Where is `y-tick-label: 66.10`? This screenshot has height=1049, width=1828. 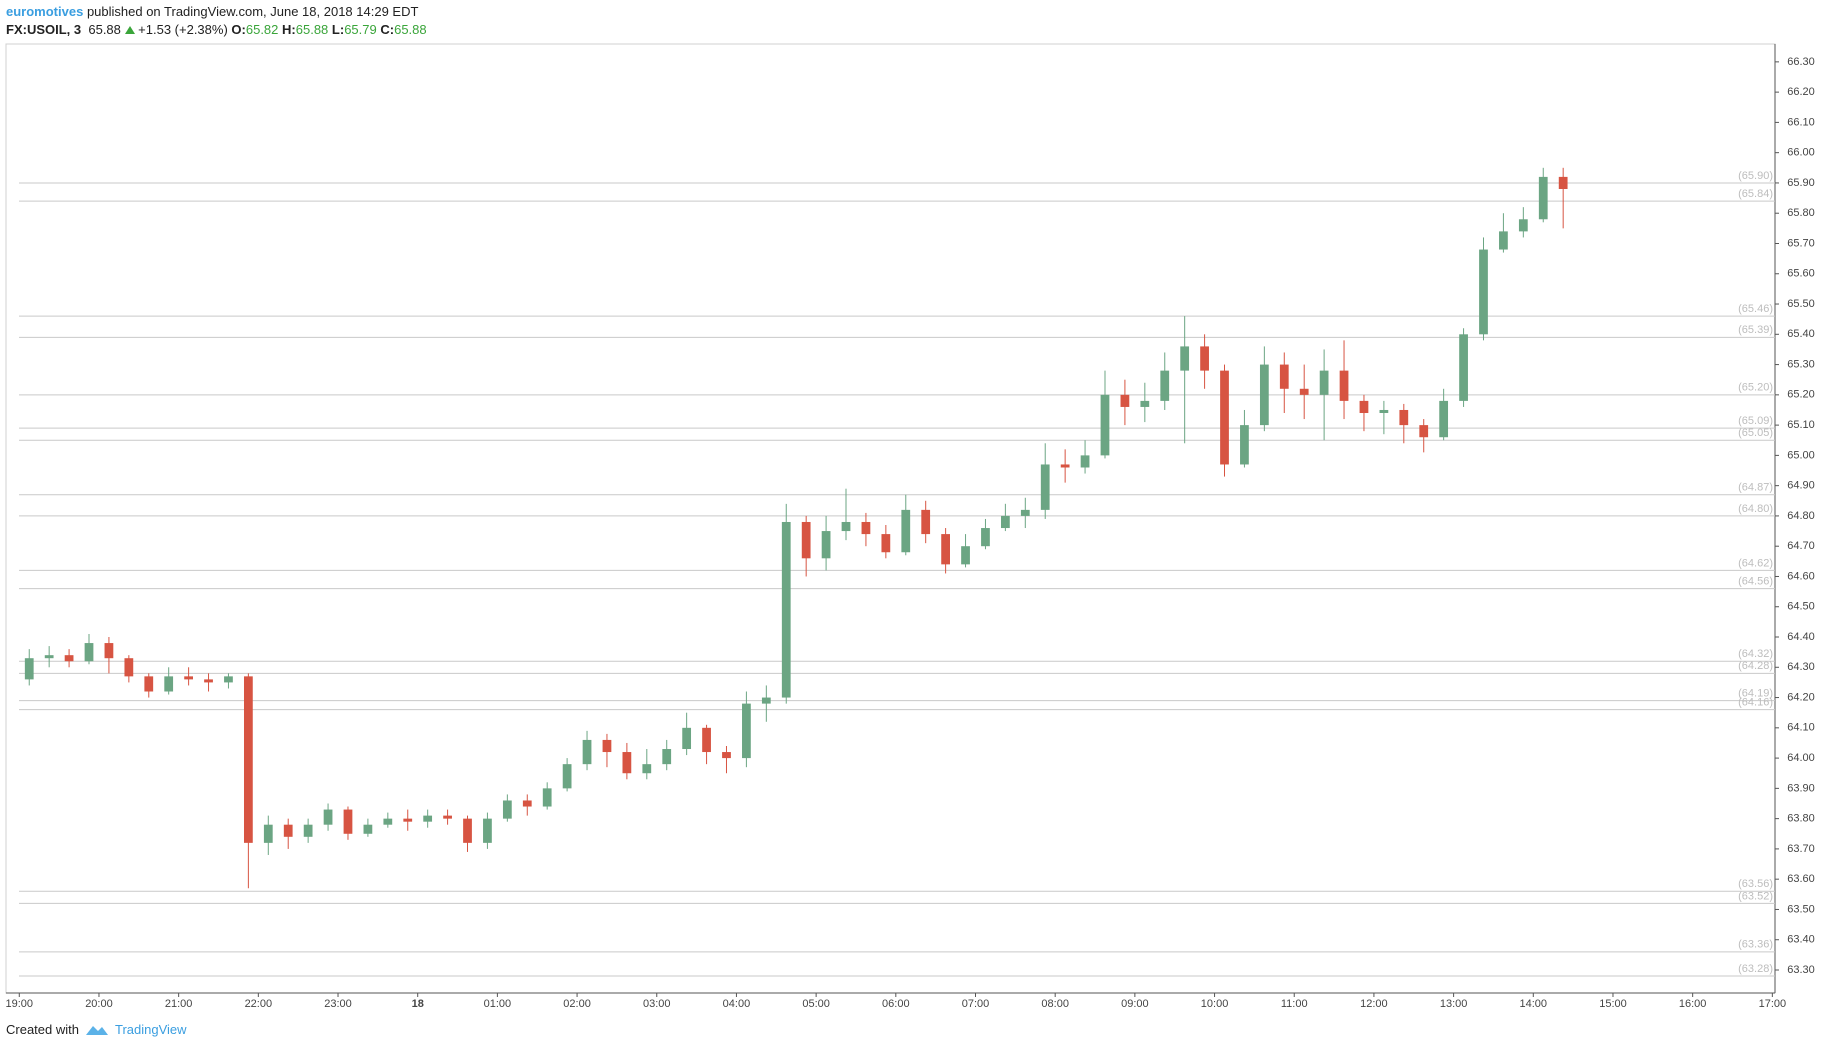 y-tick-label: 66.10 is located at coordinates (1801, 122).